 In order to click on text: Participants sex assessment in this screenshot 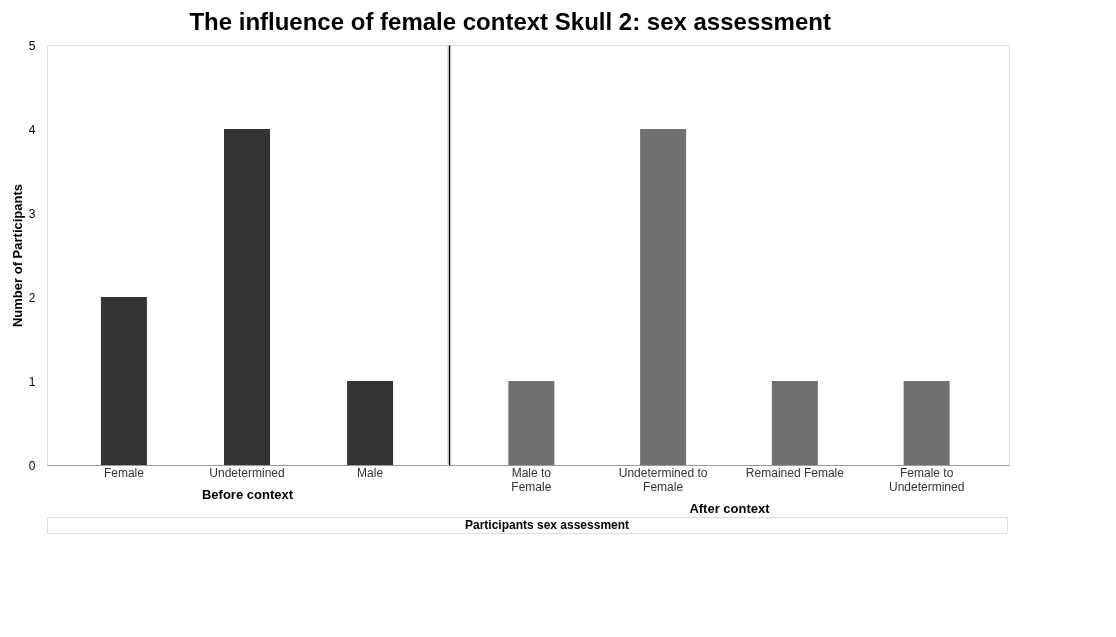, I will do `click(547, 525)`.